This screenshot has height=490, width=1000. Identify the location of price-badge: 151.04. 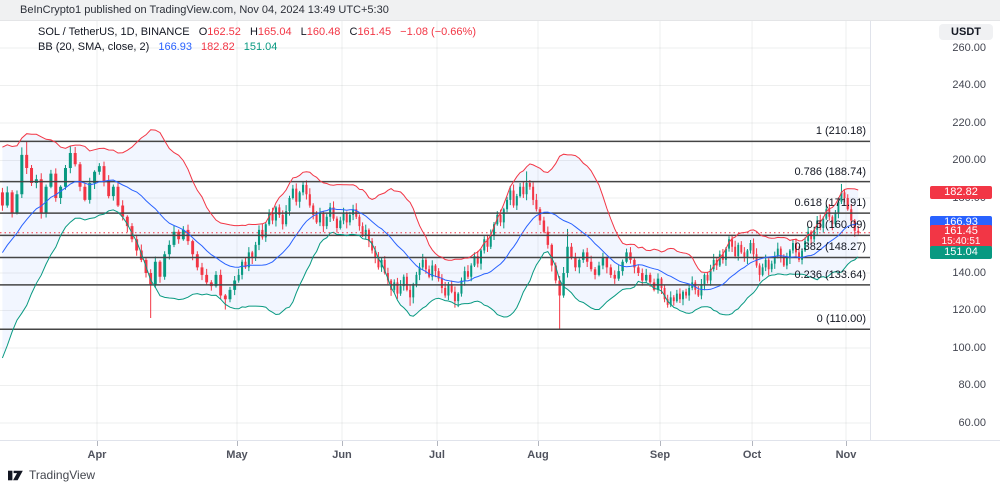
(961, 252).